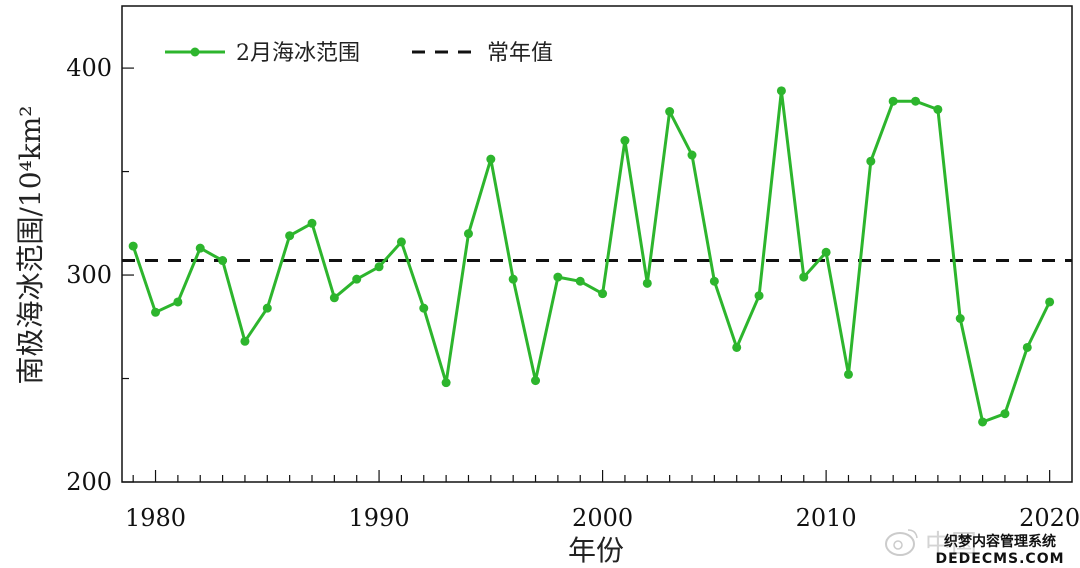 The width and height of the screenshot is (1080, 568). Describe the element at coordinates (602, 518) in the screenshot. I see `x-tick-label: 2000` at that location.